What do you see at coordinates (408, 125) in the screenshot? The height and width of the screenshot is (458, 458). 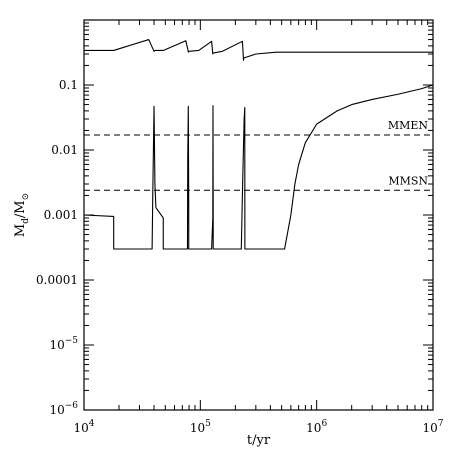 I see `reference-line-label: MMEN` at bounding box center [408, 125].